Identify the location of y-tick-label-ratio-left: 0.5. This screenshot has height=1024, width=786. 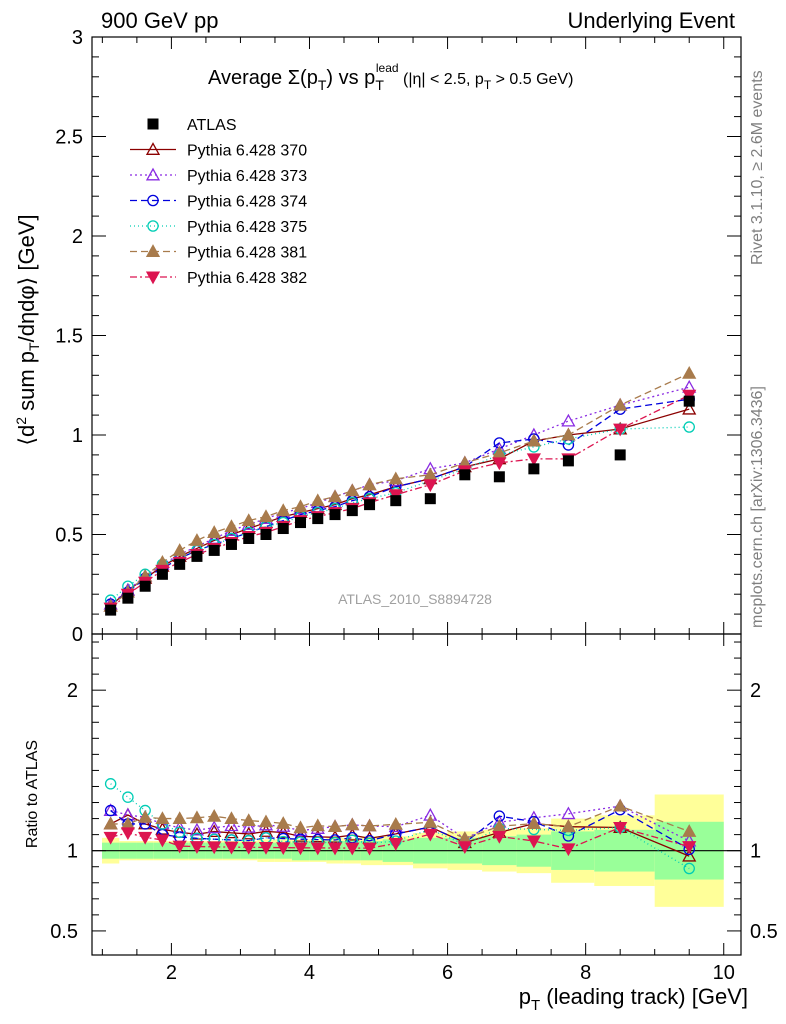
(64, 932).